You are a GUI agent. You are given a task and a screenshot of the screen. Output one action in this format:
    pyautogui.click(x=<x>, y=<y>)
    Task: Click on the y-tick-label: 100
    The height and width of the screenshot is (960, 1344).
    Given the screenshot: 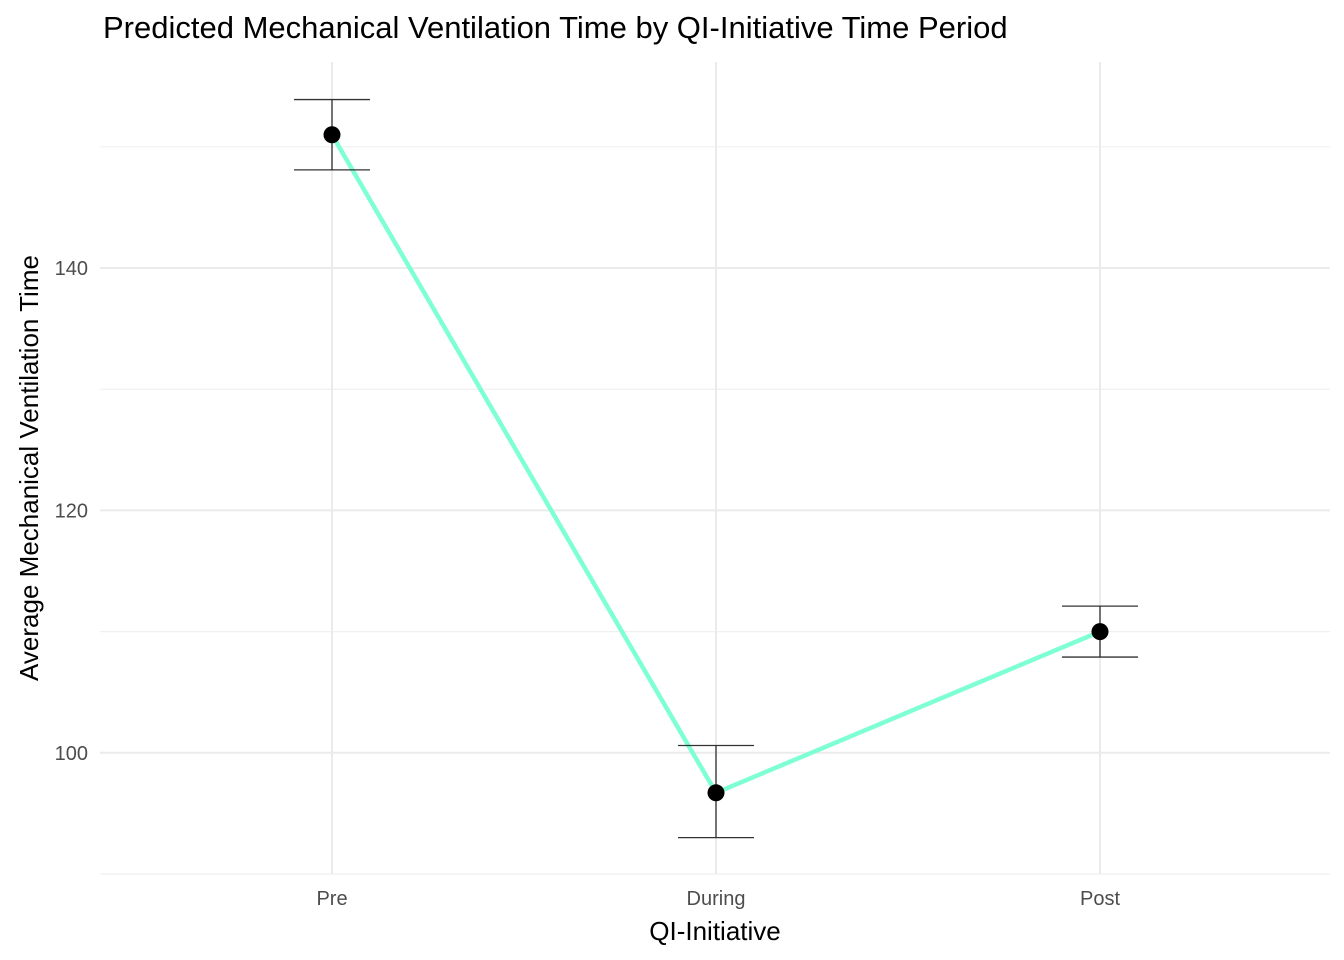 What is the action you would take?
    pyautogui.click(x=71, y=754)
    